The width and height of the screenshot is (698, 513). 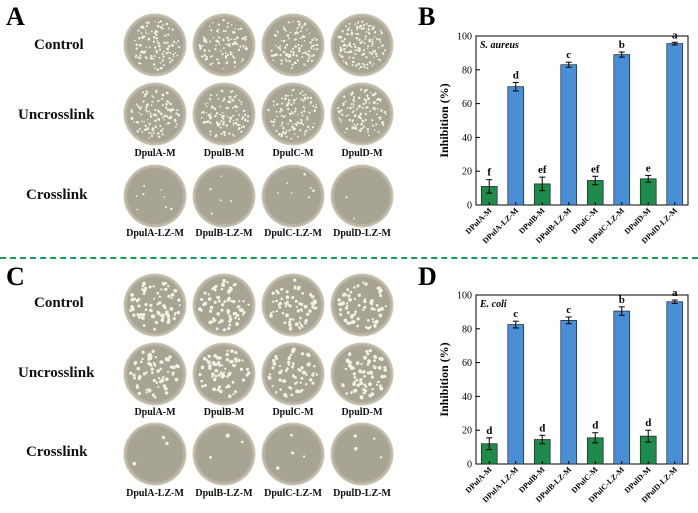 I want to click on y-tick-label: 40, so click(x=467, y=397).